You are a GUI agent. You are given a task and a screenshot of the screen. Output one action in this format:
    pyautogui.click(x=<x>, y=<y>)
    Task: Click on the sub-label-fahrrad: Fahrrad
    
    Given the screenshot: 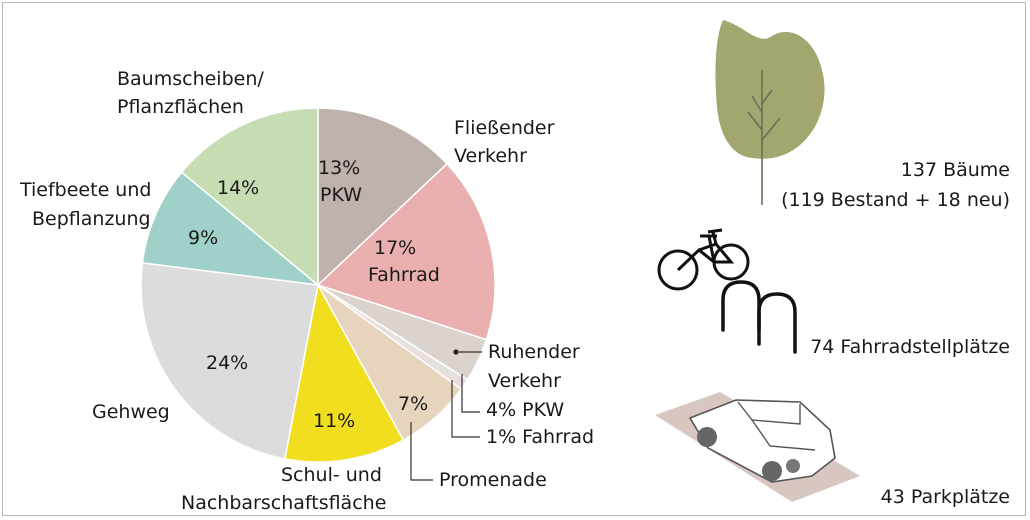 What is the action you would take?
    pyautogui.click(x=404, y=275)
    